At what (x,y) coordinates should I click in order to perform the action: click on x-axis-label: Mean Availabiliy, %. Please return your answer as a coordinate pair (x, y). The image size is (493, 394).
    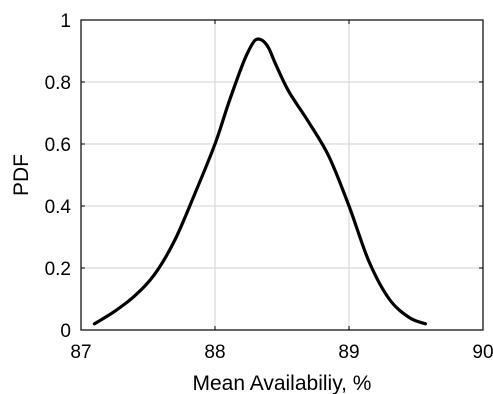
    Looking at the image, I should click on (282, 383).